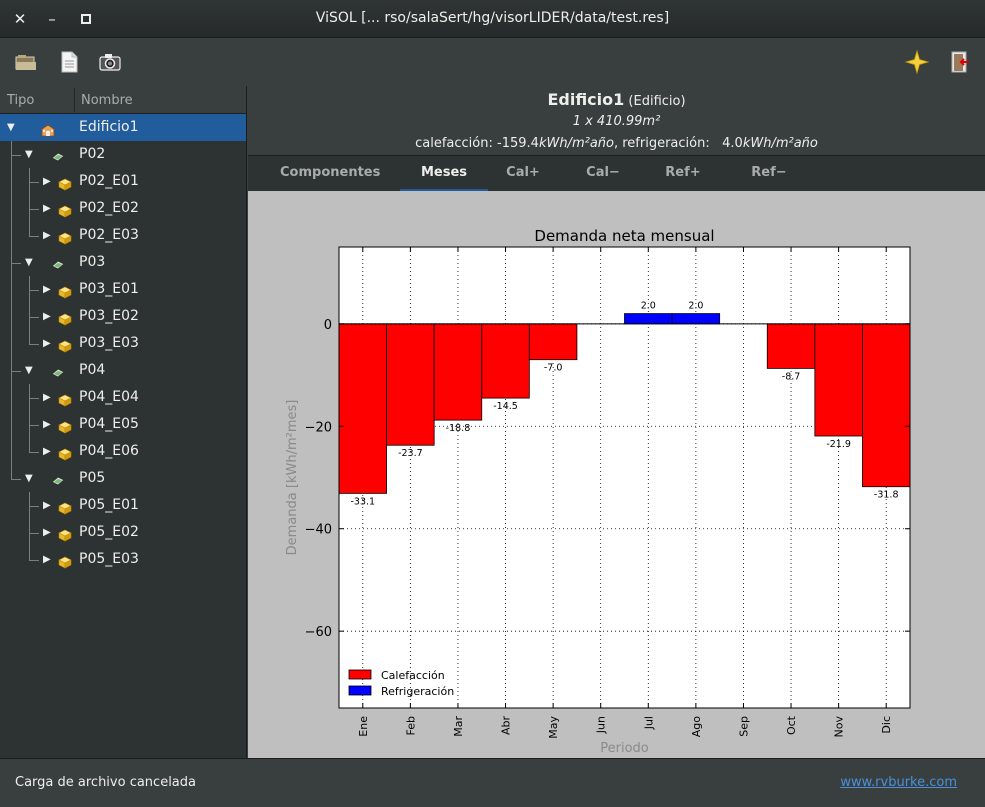 The height and width of the screenshot is (807, 985). I want to click on minimize-window-button: –, so click(52, 19).